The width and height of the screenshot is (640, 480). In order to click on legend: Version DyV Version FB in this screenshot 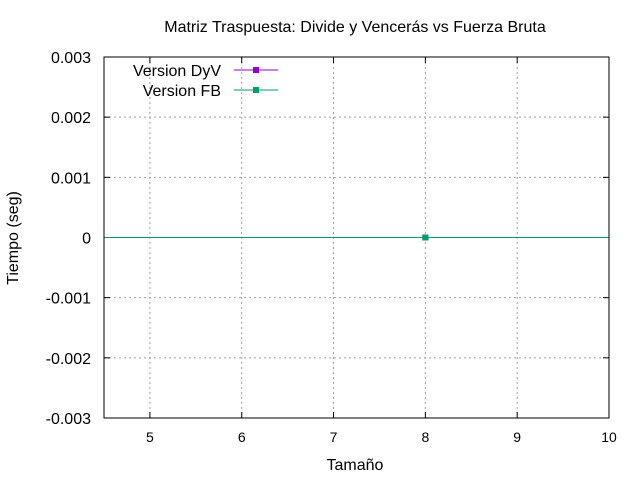, I will do `click(205, 81)`.